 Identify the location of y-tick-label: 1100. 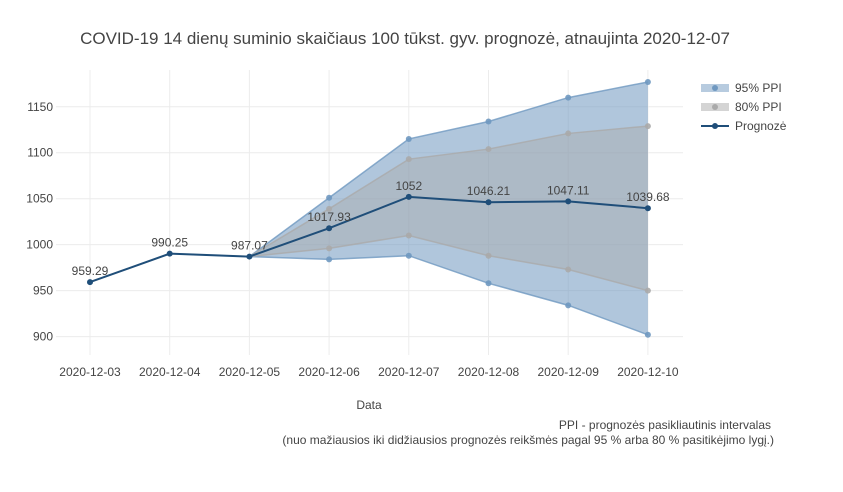
(40, 153).